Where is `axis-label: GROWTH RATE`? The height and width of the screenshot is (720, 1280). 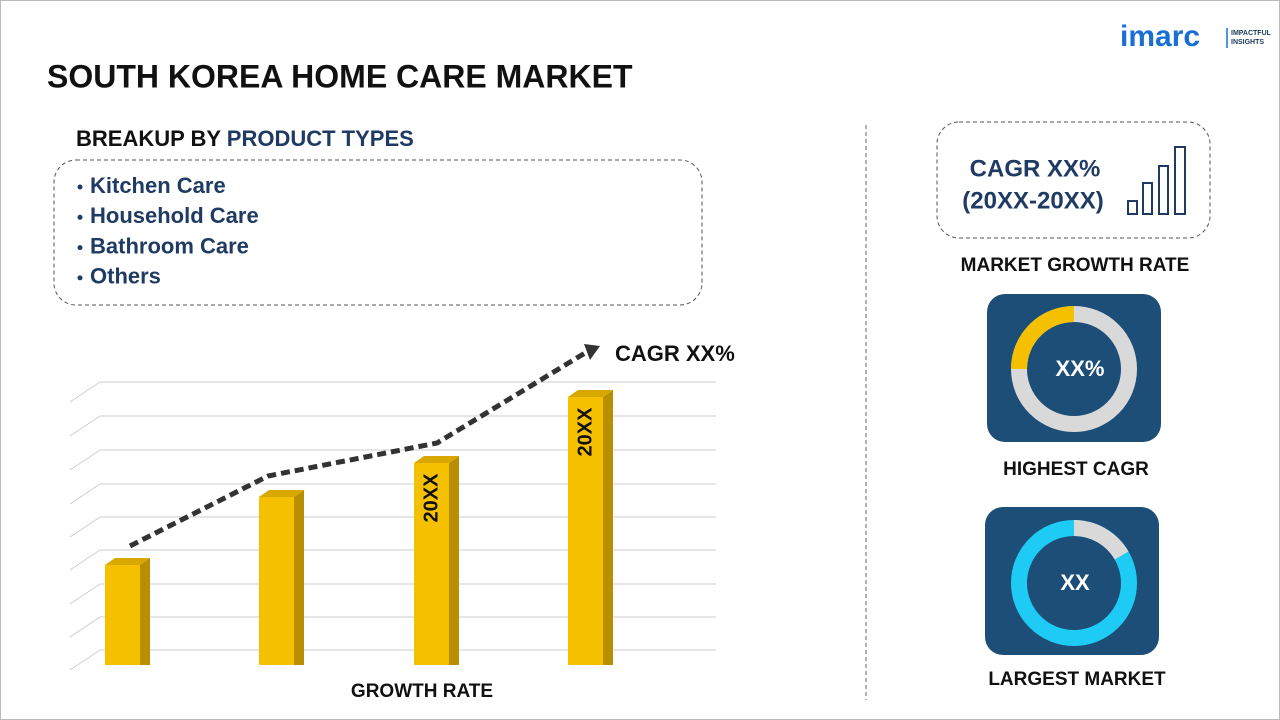
axis-label: GROWTH RATE is located at coordinates (422, 691).